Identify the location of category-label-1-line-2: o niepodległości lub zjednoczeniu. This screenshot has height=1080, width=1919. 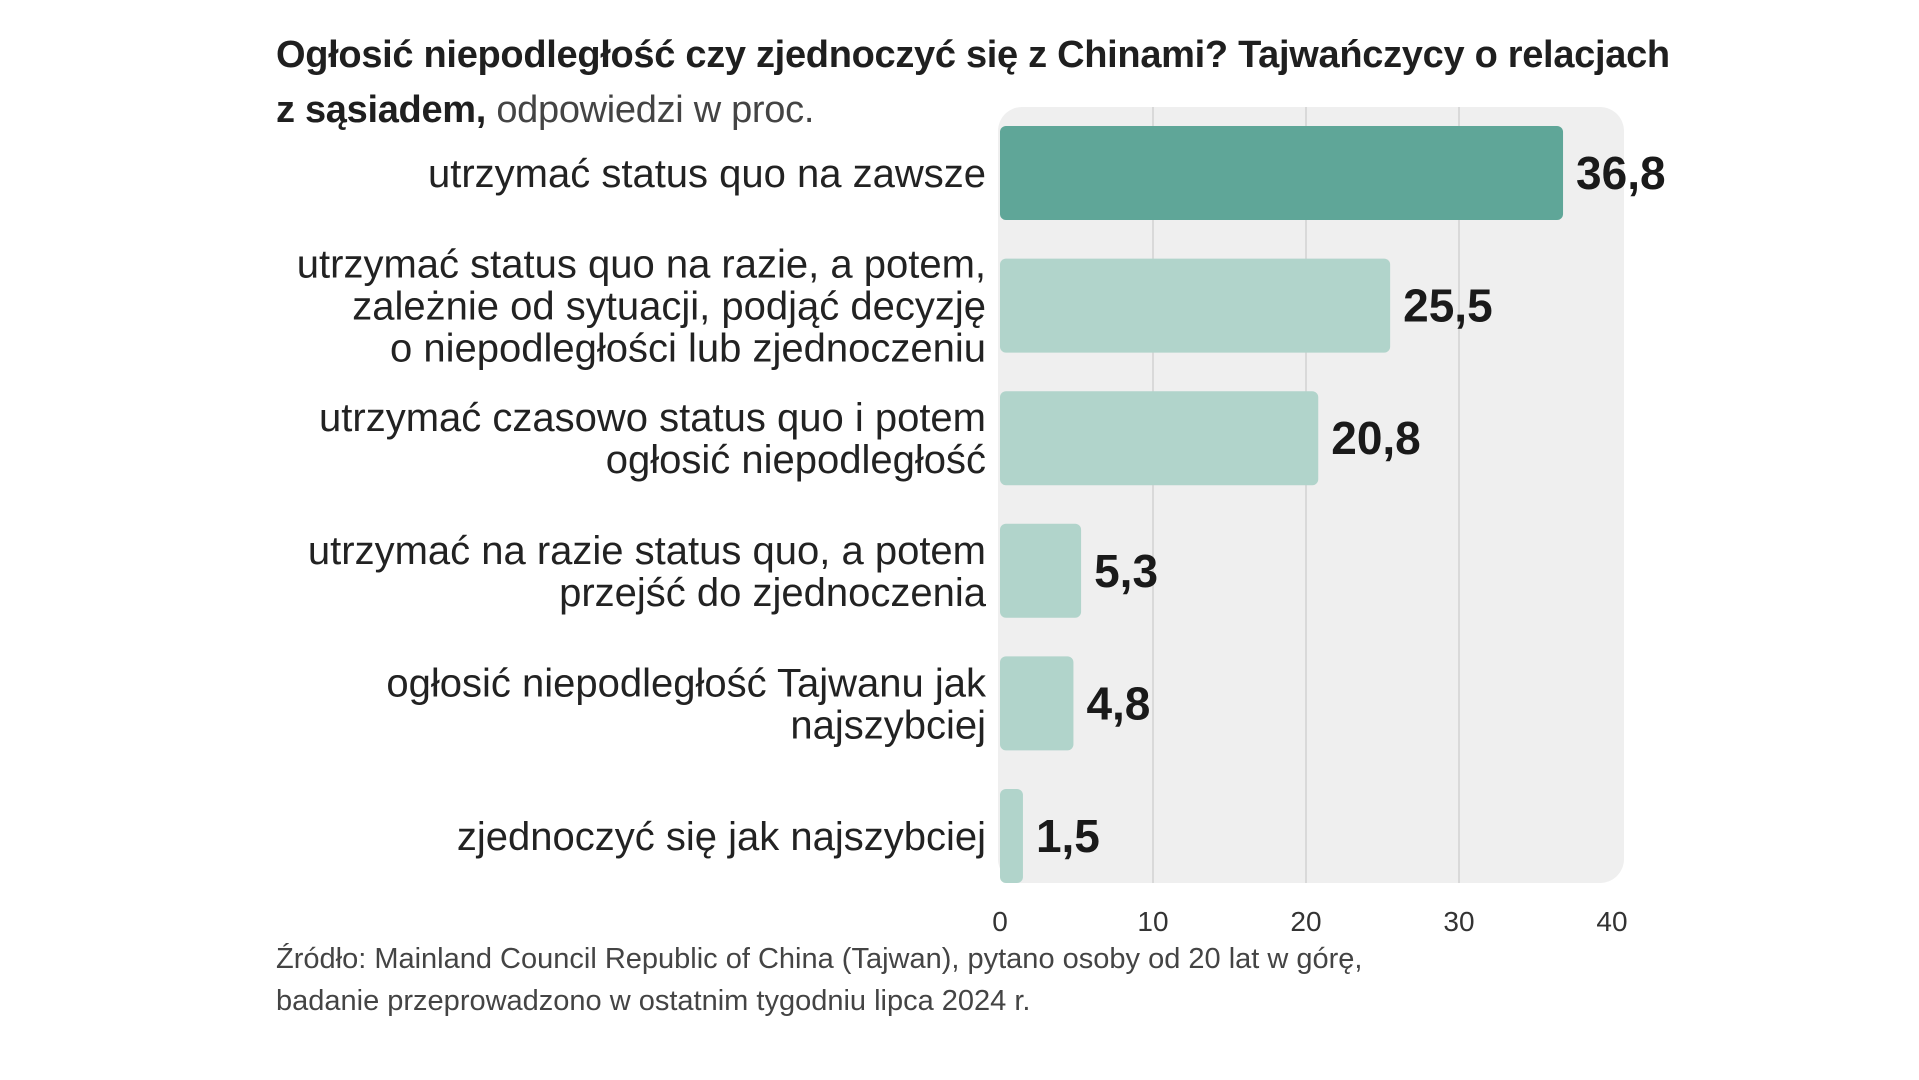
(688, 349).